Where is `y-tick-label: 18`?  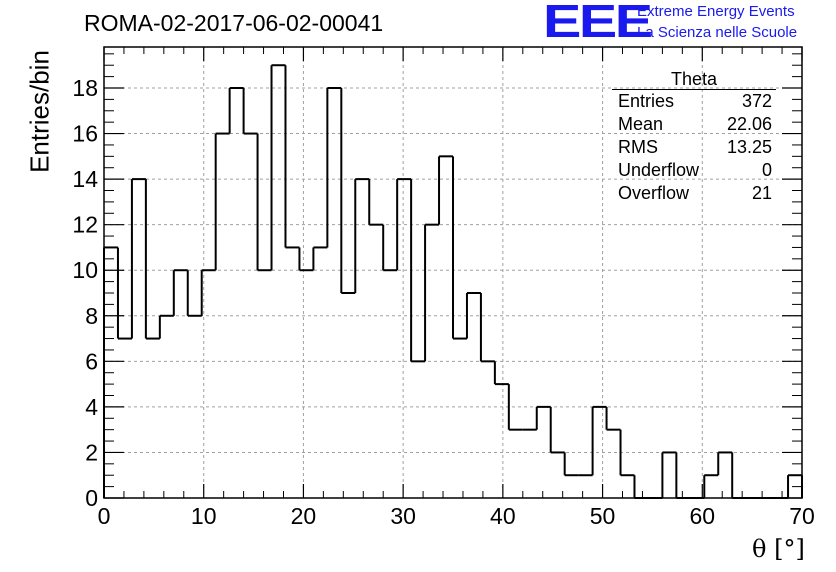
y-tick-label: 18 is located at coordinates (85, 88).